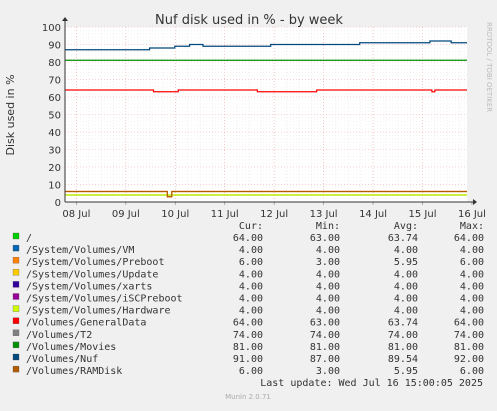 This screenshot has height=411, width=497. I want to click on series-line-volumes-generaldata, so click(266, 91).